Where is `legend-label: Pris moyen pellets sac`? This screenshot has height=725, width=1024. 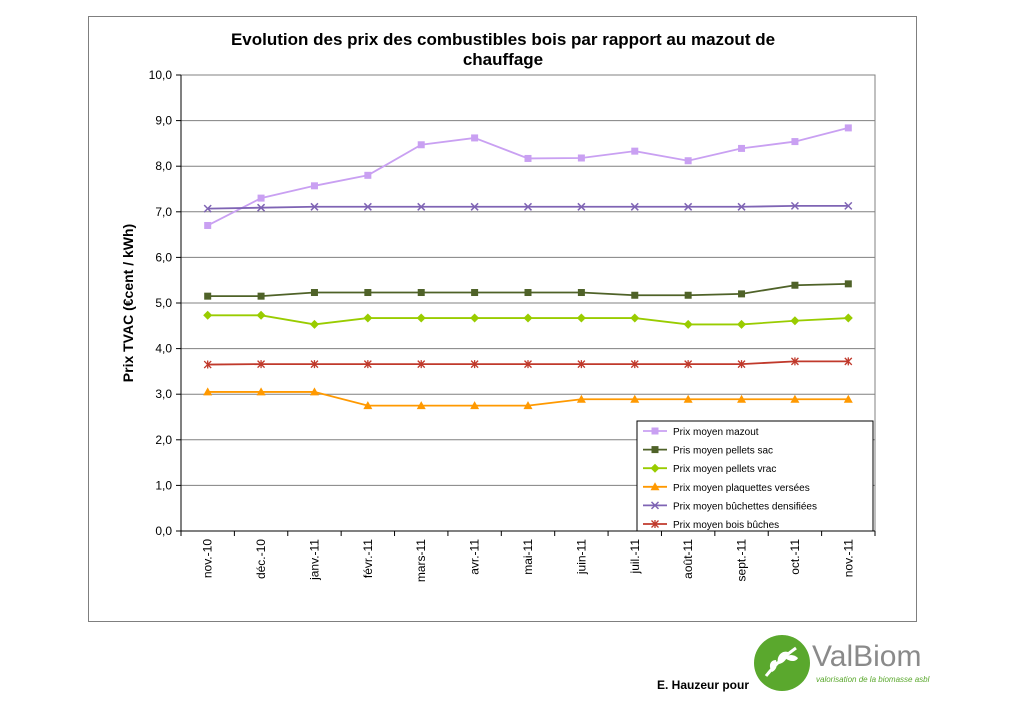 legend-label: Pris moyen pellets sac is located at coordinates (723, 451).